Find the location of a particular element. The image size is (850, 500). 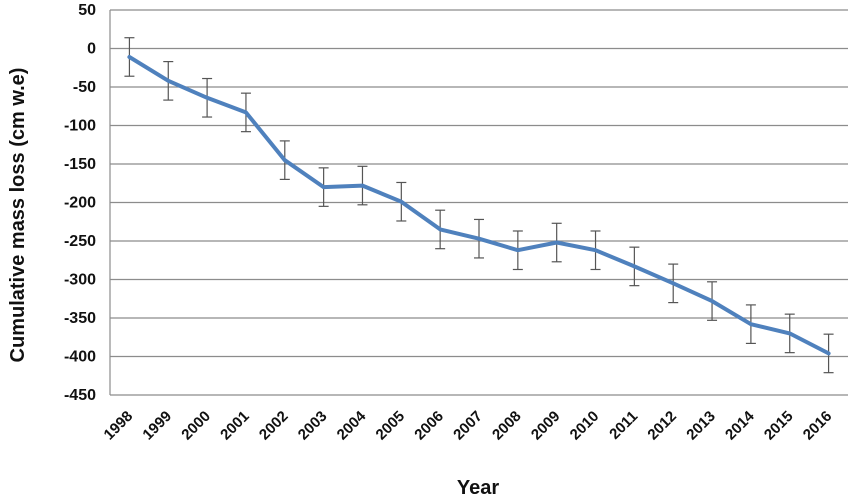

x-tick-label: 2010 is located at coordinates (585, 426).